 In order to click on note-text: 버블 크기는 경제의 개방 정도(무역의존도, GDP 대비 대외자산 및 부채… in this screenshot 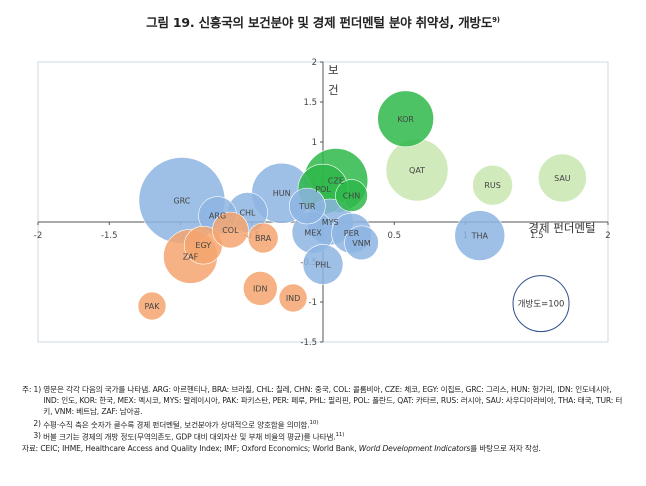, I will do `click(189, 437)`.